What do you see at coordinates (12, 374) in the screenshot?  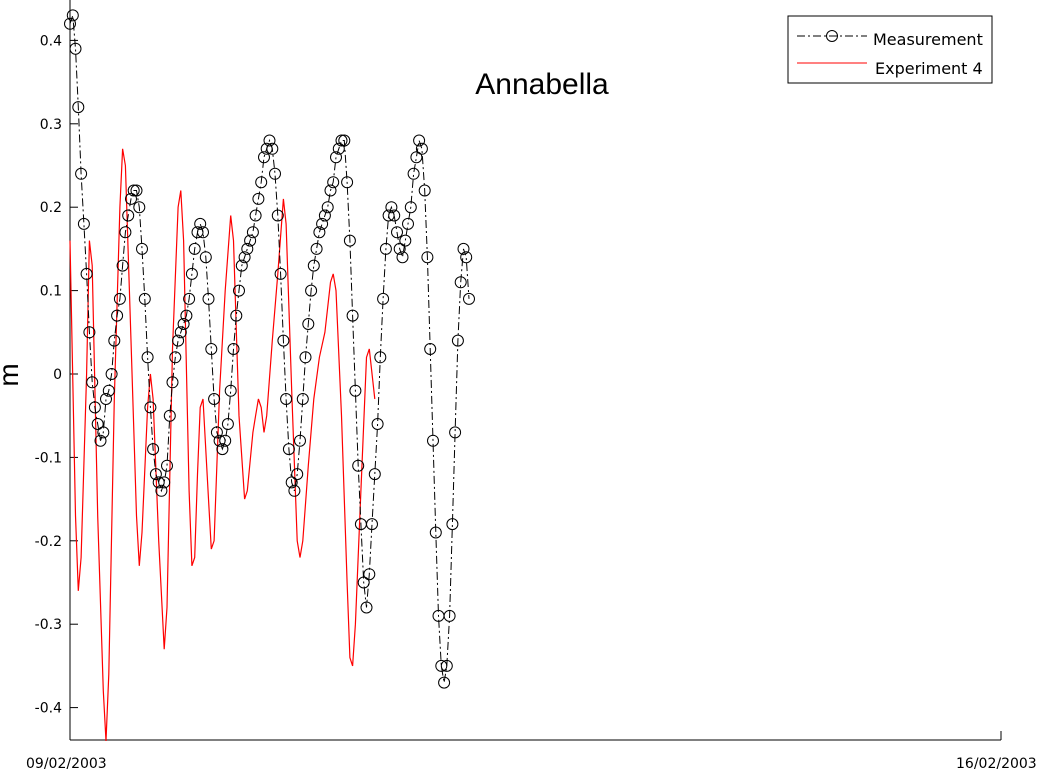 I see `y-axis-label: m` at bounding box center [12, 374].